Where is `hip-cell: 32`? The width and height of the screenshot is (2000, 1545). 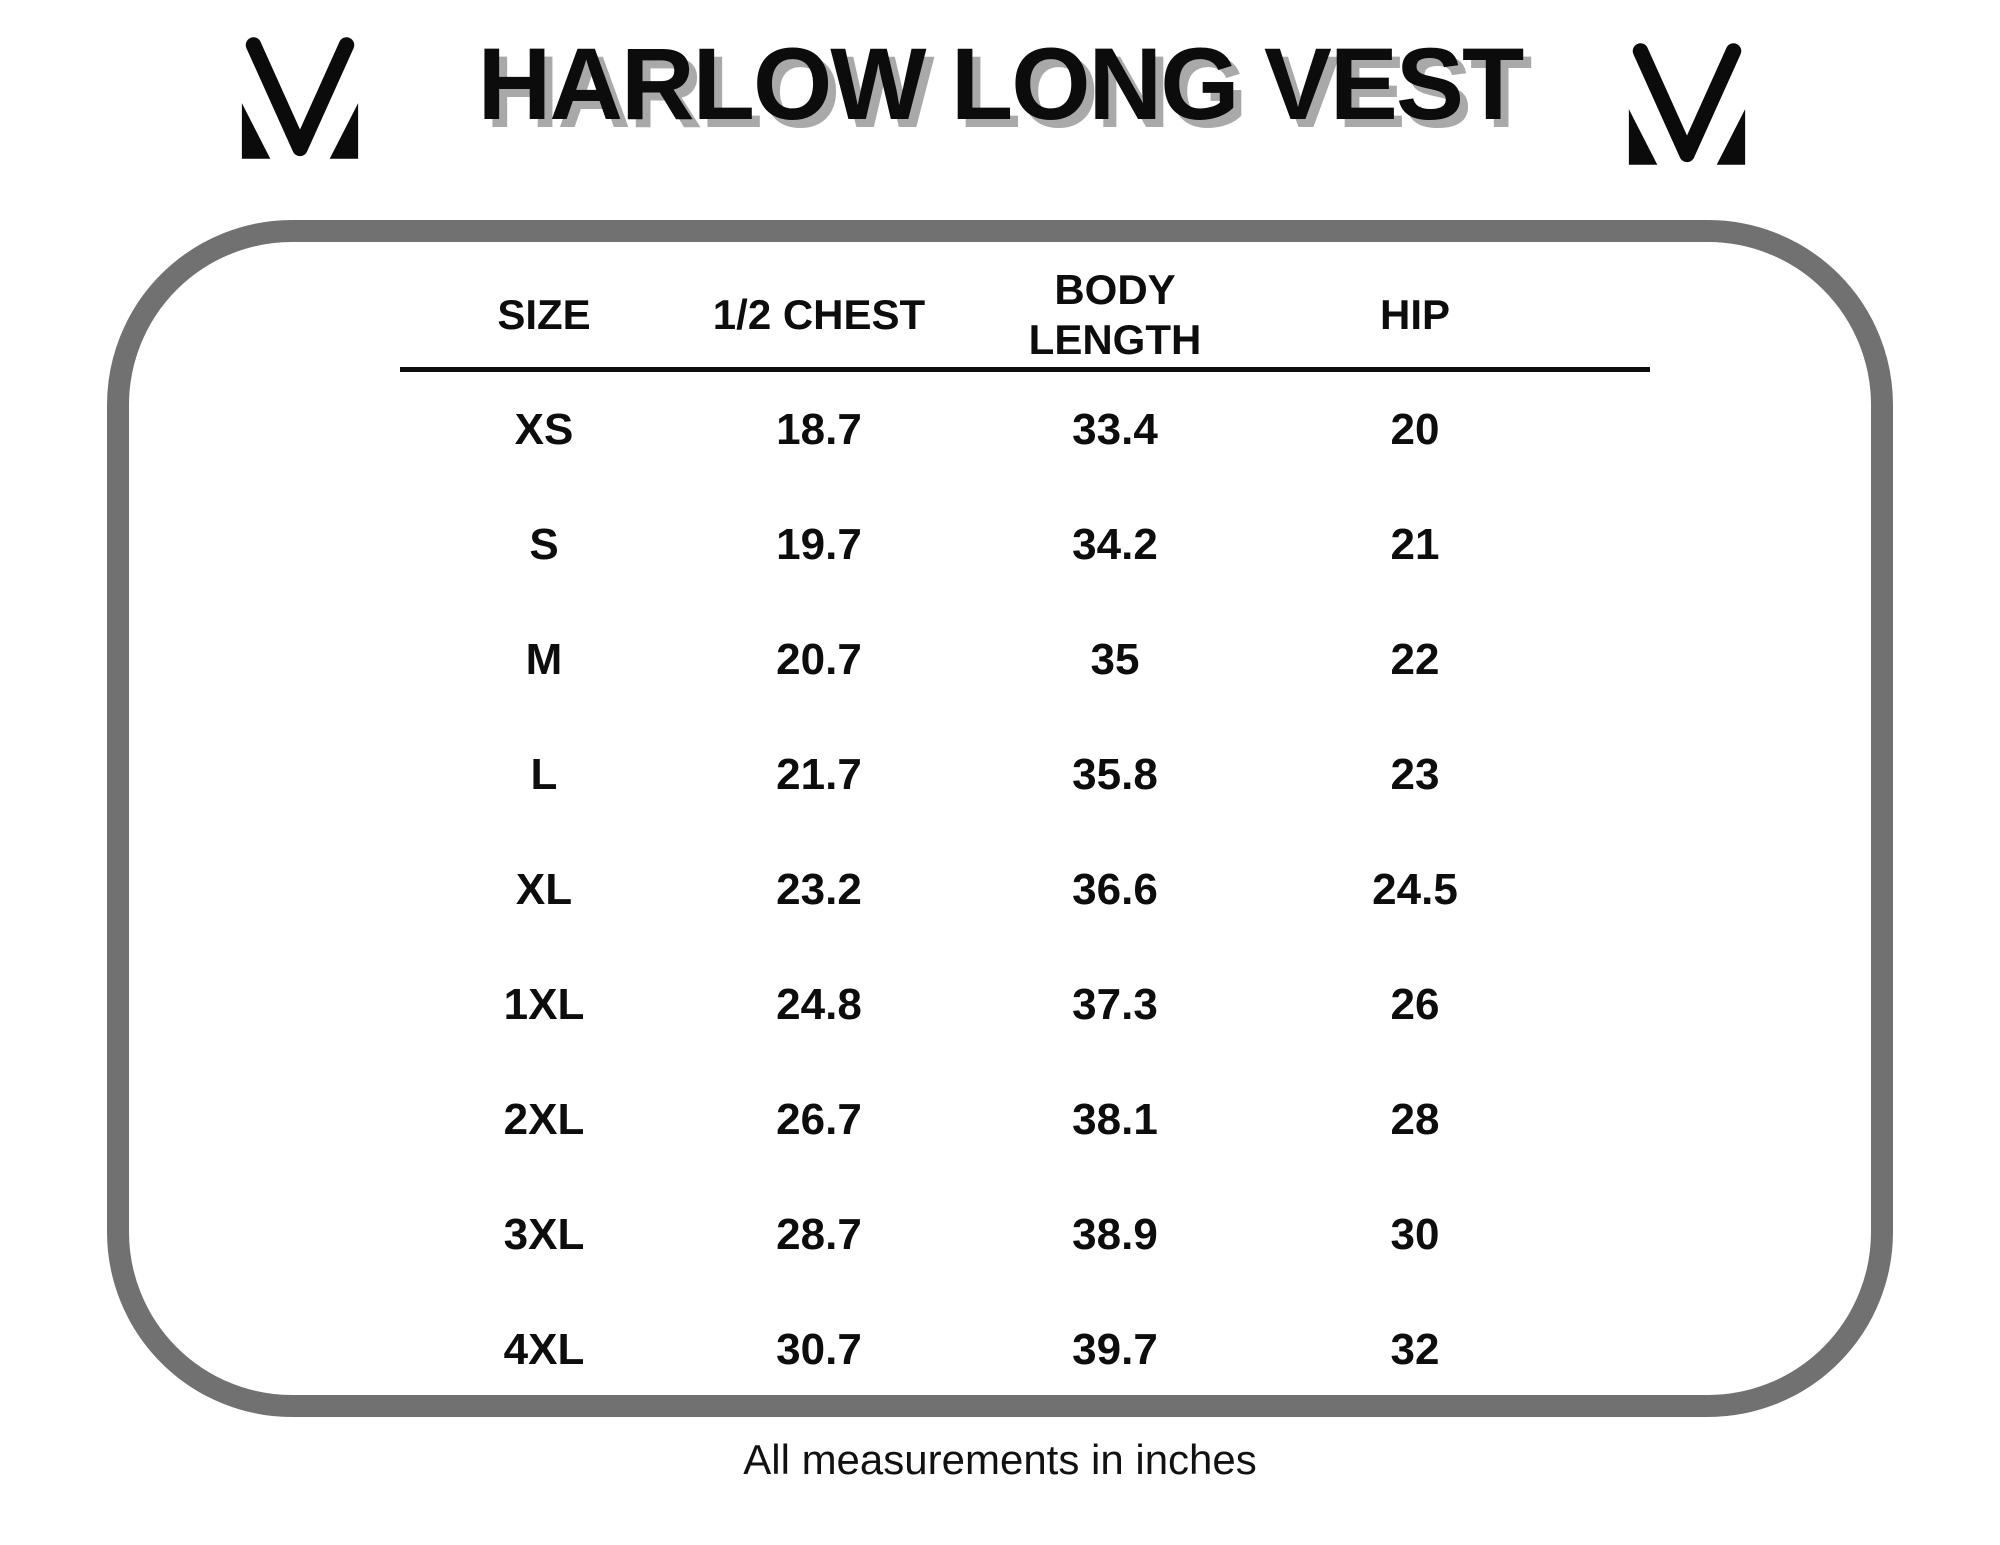
hip-cell: 32 is located at coordinates (1415, 1349).